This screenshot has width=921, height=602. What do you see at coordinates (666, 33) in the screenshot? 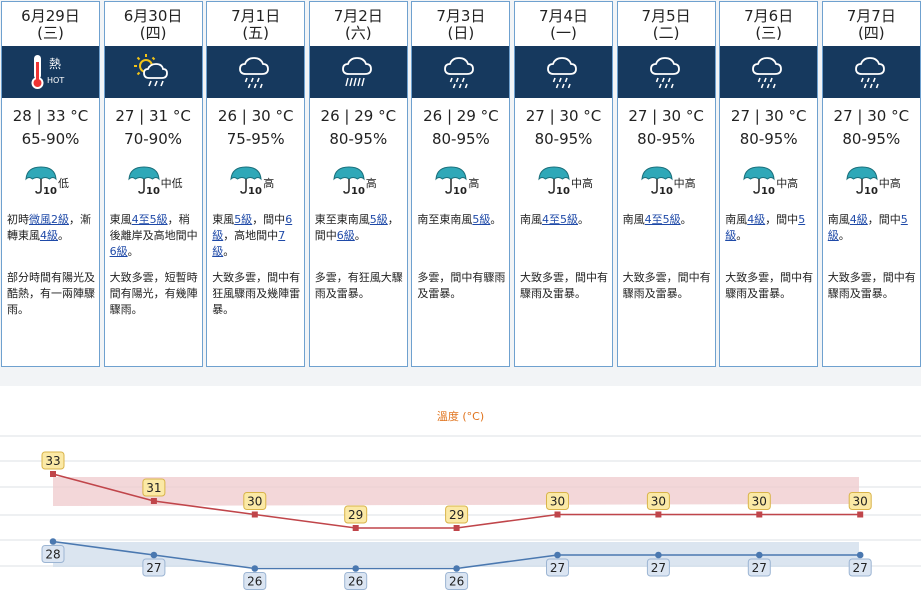
I see `forecast-weekday: (二)` at bounding box center [666, 33].